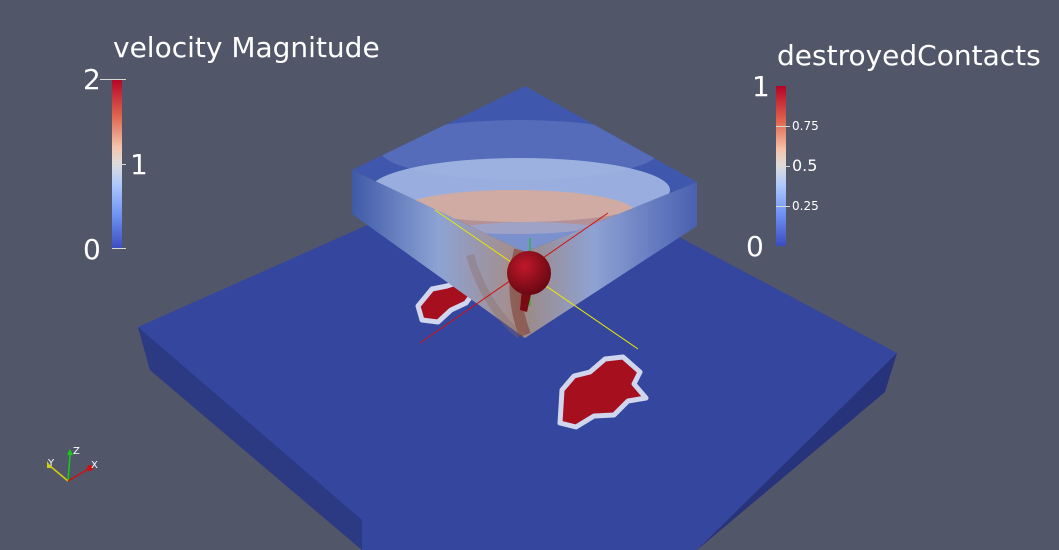 The image size is (1059, 550). I want to click on velocity-legend-title: velocity Magnitude, so click(246, 47).